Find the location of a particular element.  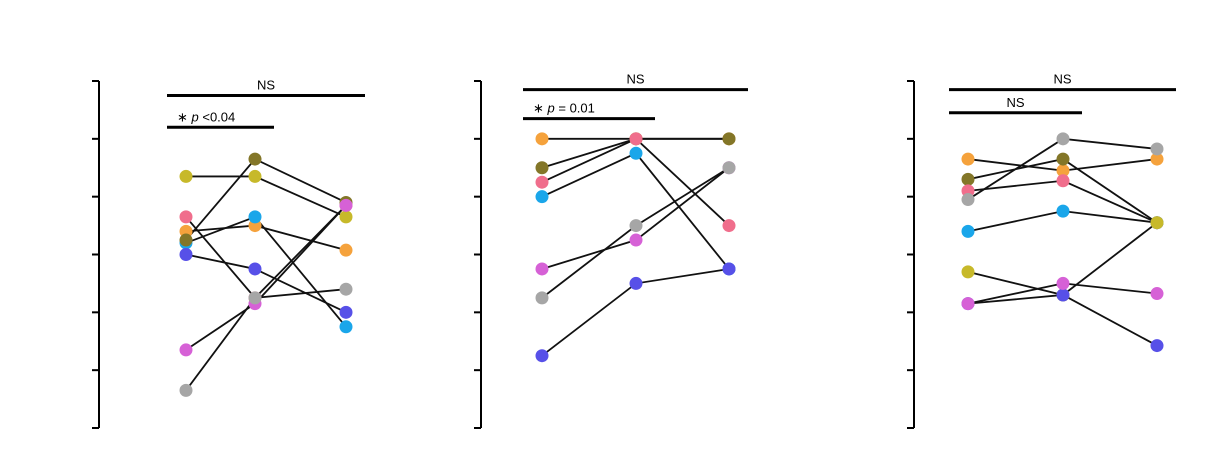

significance-label: ∗ p = 0.01 is located at coordinates (564, 108).